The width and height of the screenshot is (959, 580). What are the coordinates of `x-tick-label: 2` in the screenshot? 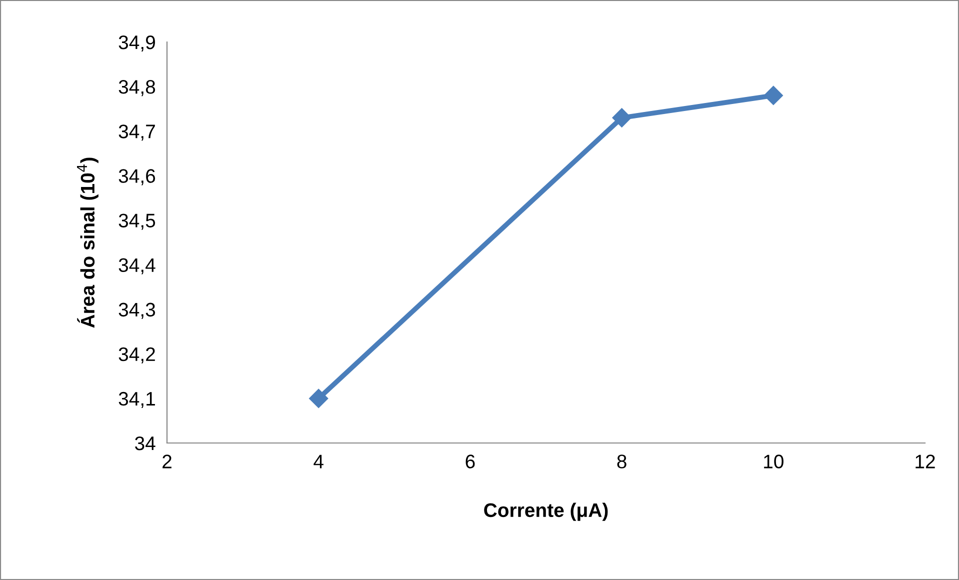 It's located at (167, 461).